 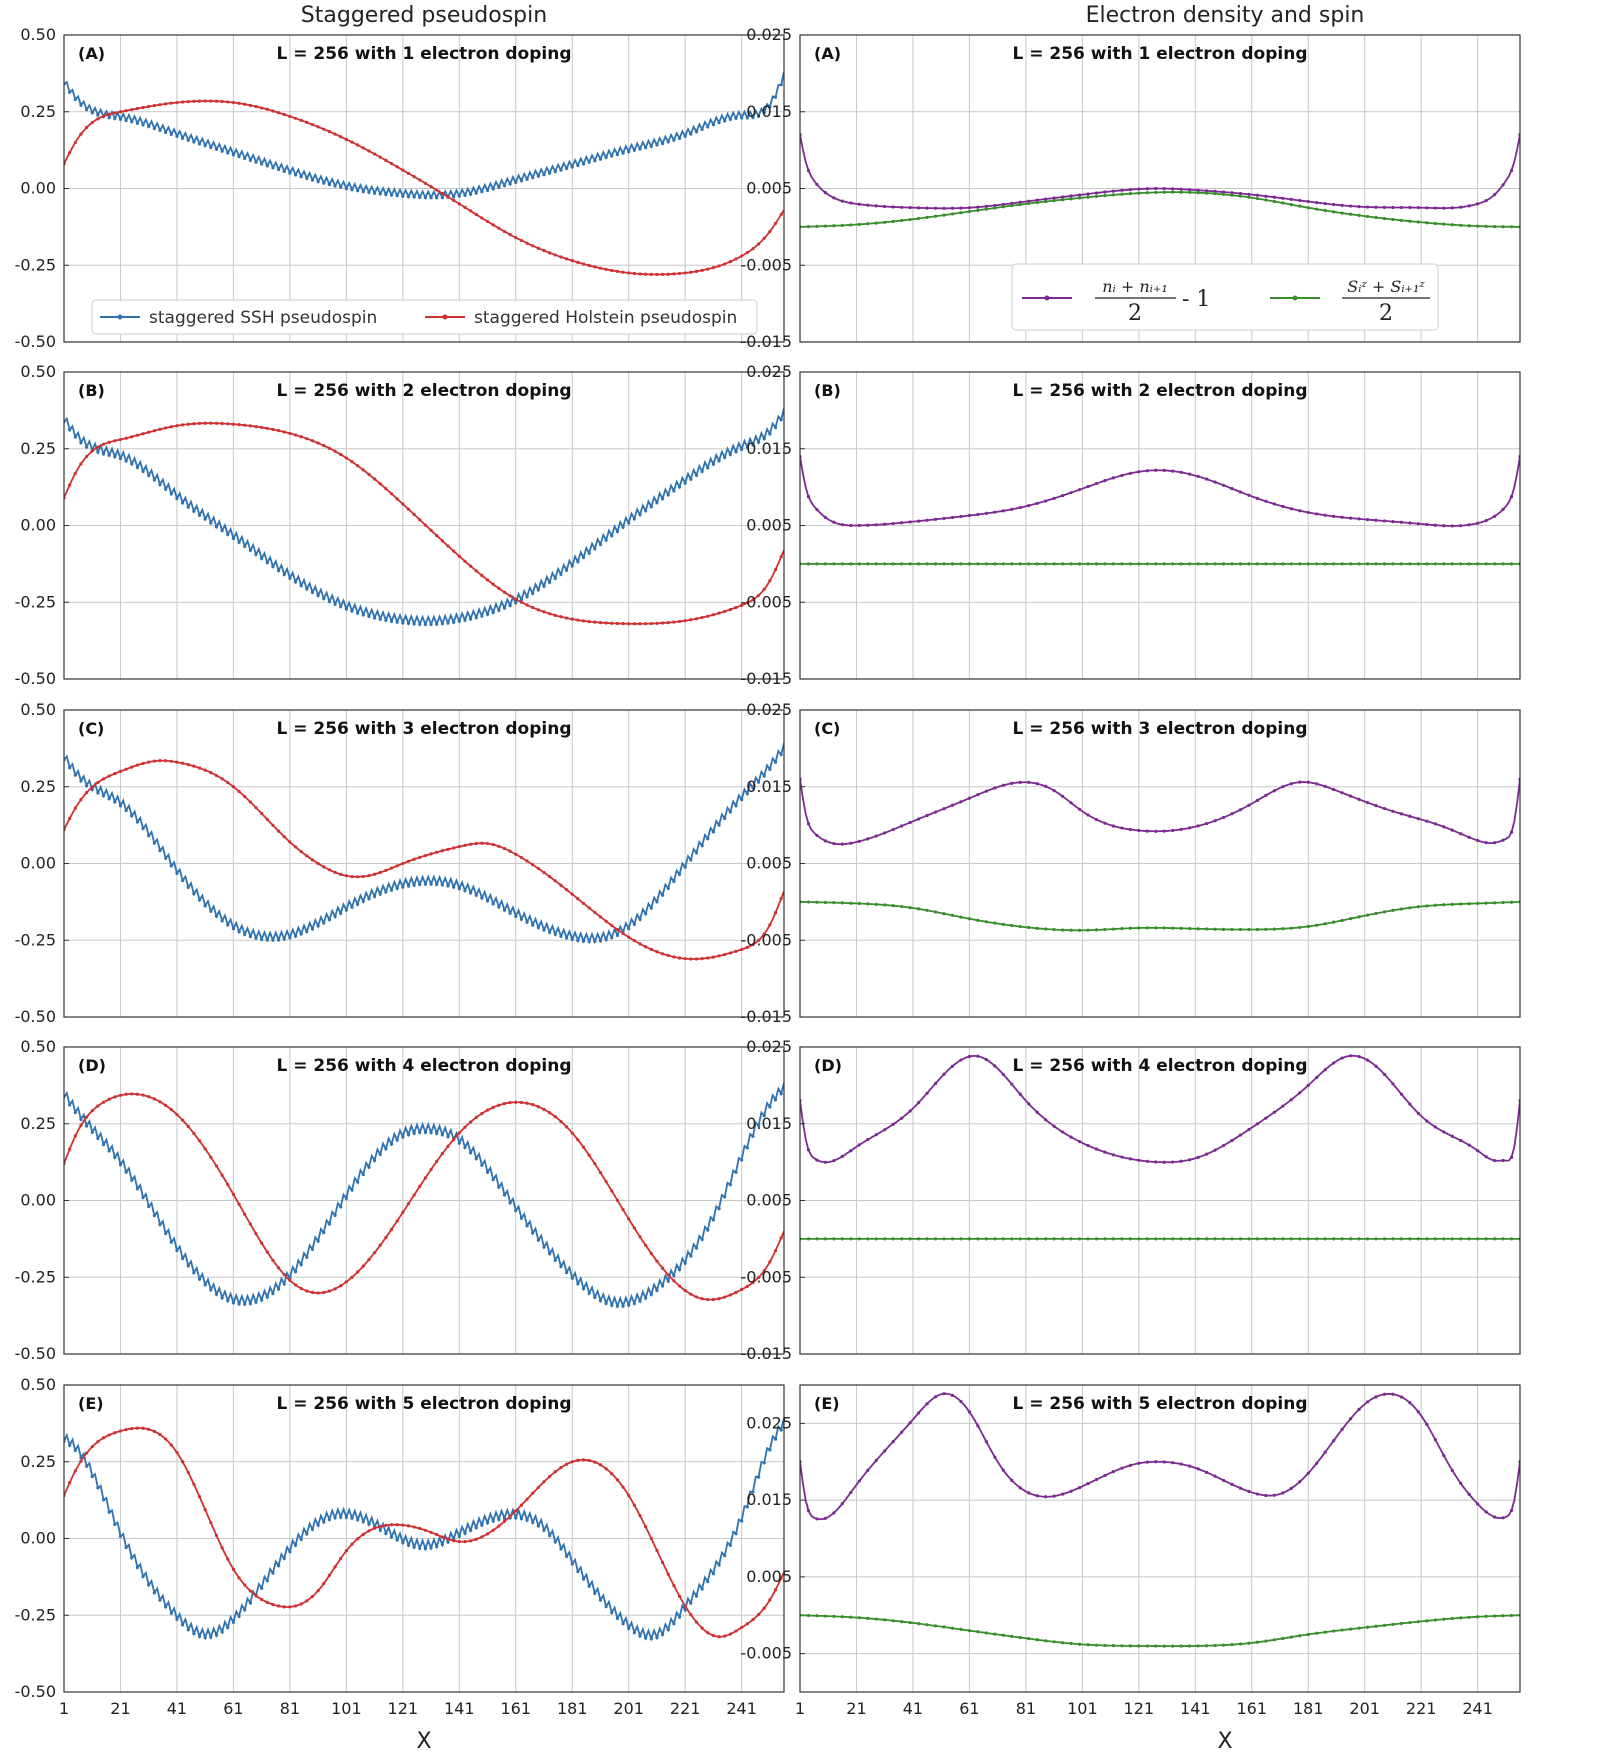 What do you see at coordinates (1160, 1538) in the screenshot?
I see `plot-frame` at bounding box center [1160, 1538].